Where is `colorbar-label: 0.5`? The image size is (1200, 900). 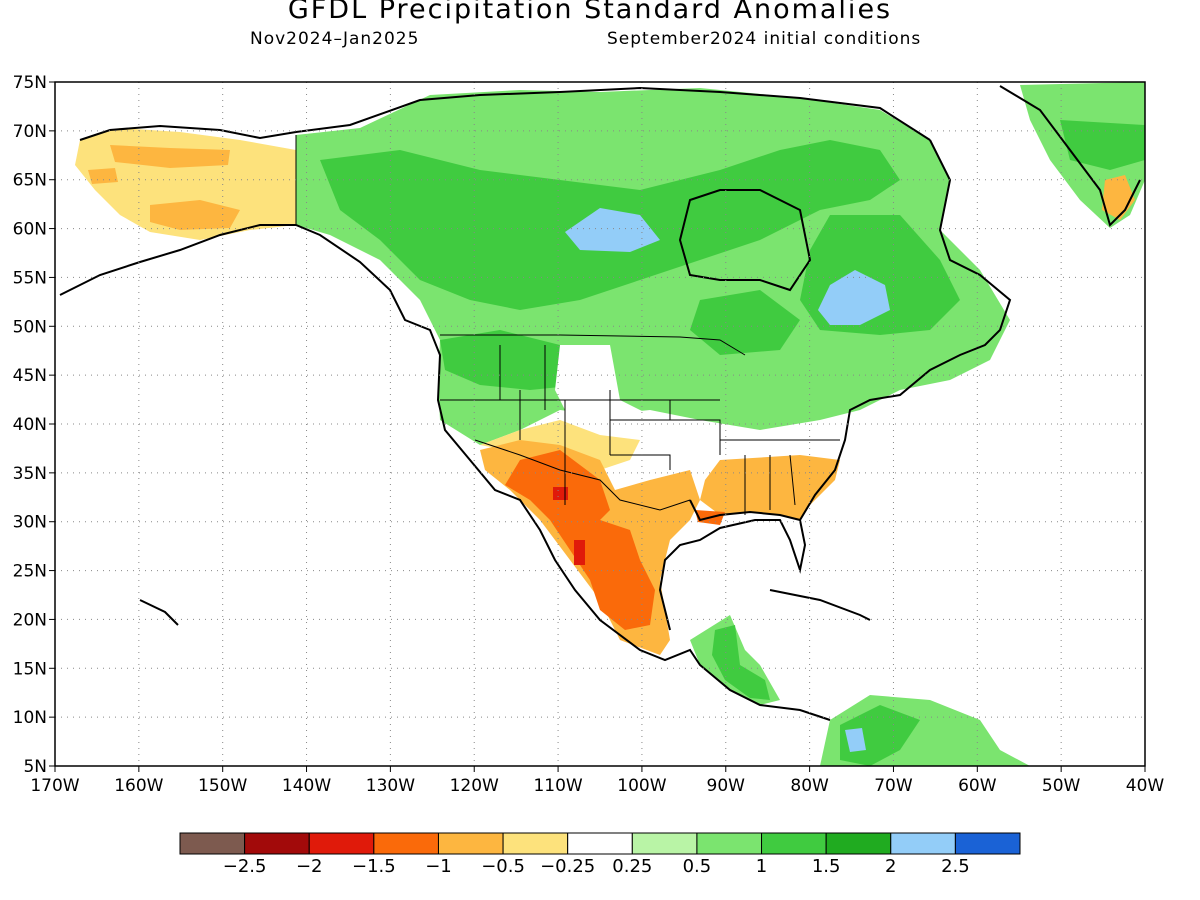 colorbar-label: 0.5 is located at coordinates (697, 866).